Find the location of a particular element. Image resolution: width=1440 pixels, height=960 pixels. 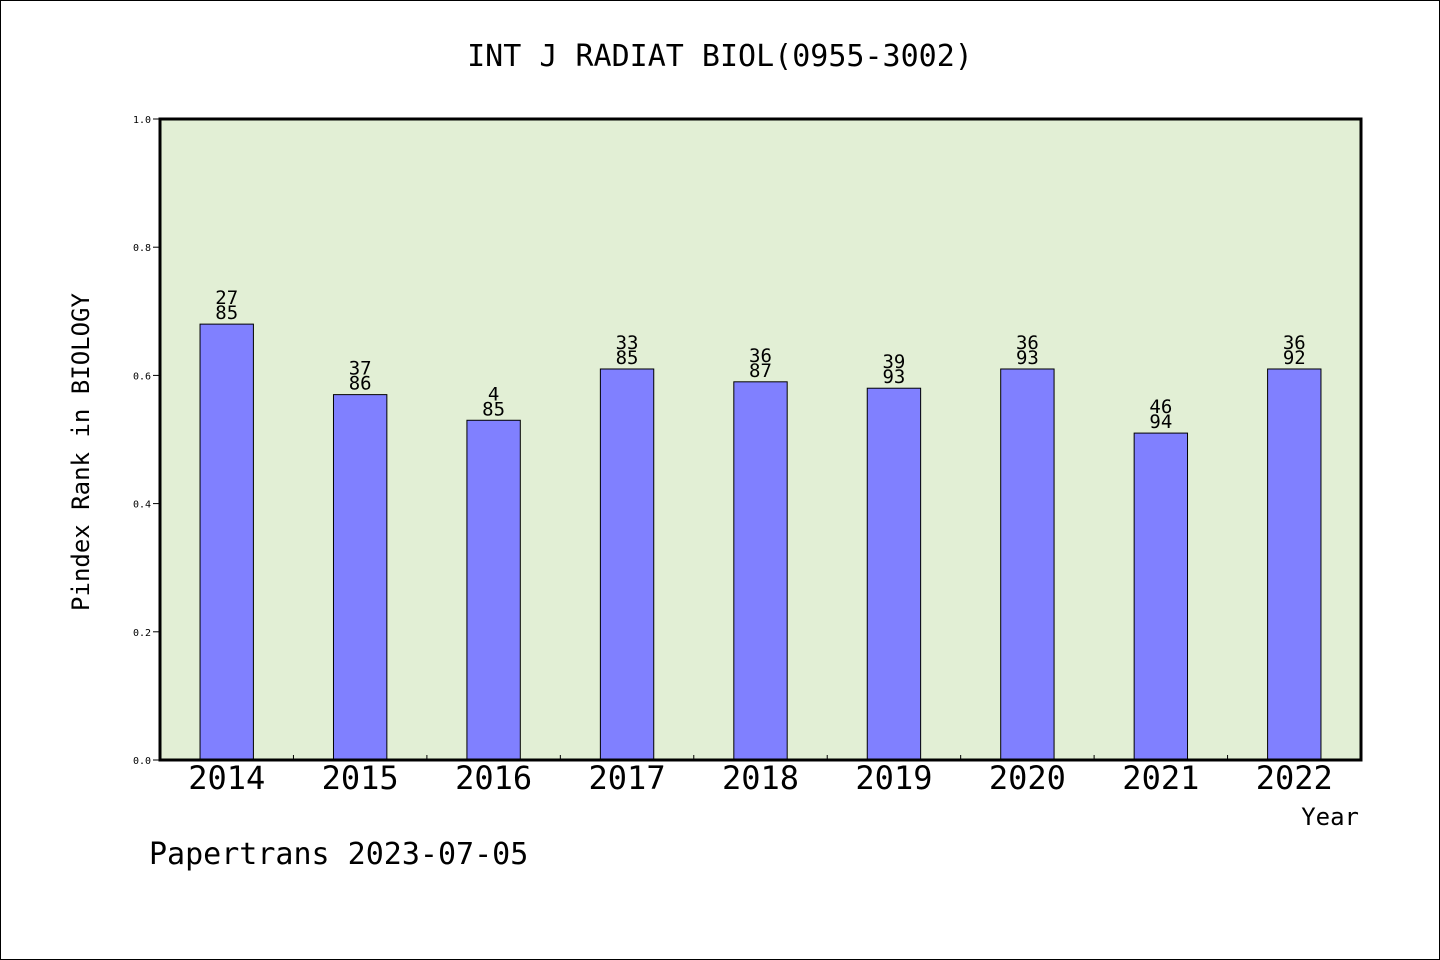

x-tick-label-2016: 2016 is located at coordinates (493, 778).